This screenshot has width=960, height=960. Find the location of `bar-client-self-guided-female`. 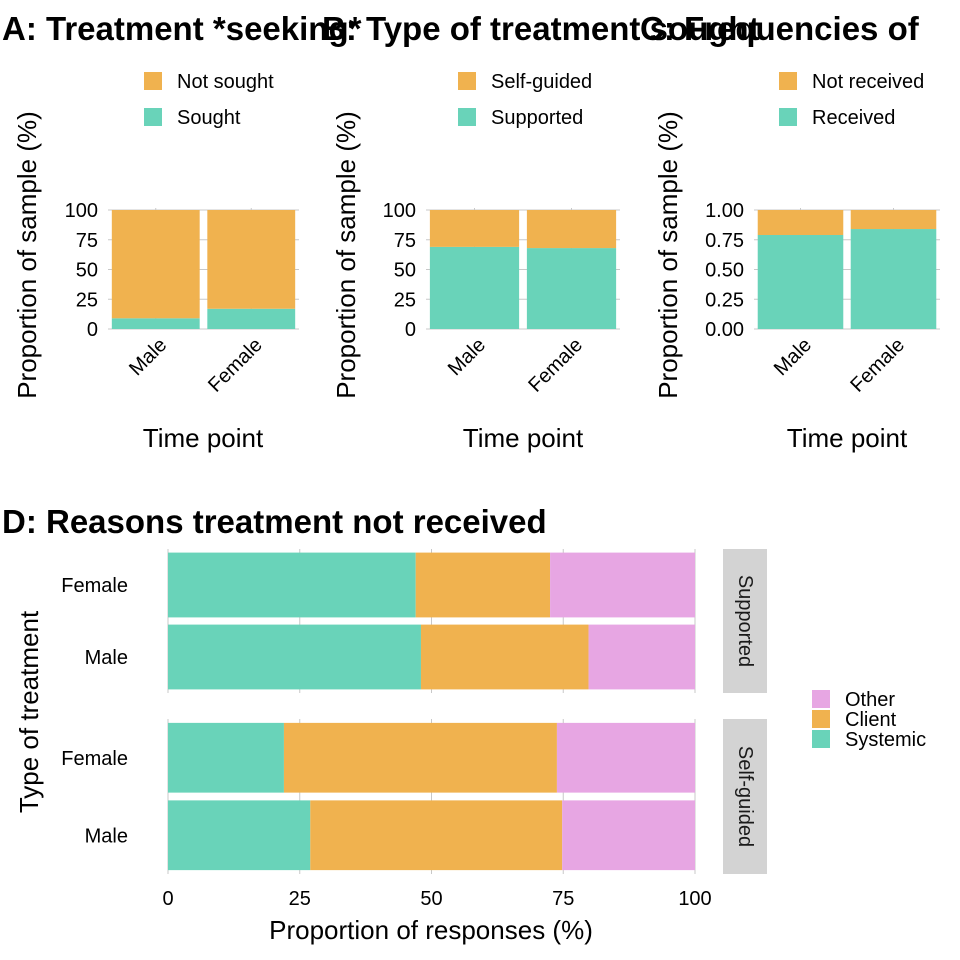

bar-client-self-guided-female is located at coordinates (420, 757).